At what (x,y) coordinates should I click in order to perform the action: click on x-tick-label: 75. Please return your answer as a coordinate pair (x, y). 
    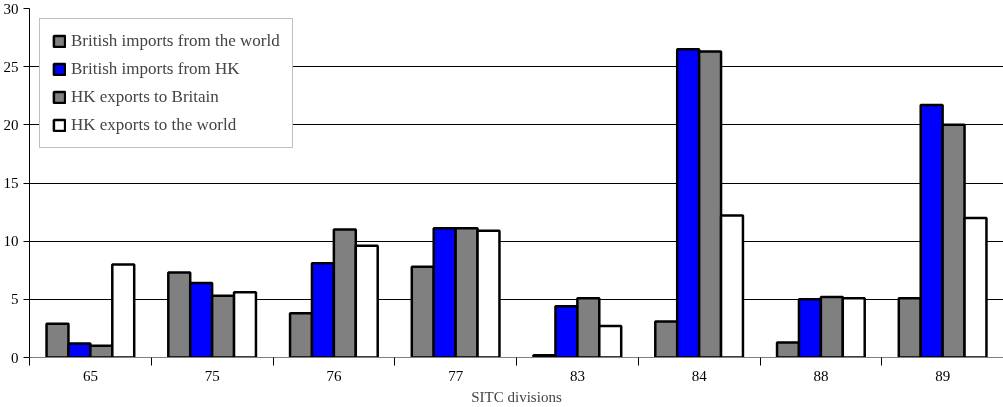
    Looking at the image, I should click on (212, 375).